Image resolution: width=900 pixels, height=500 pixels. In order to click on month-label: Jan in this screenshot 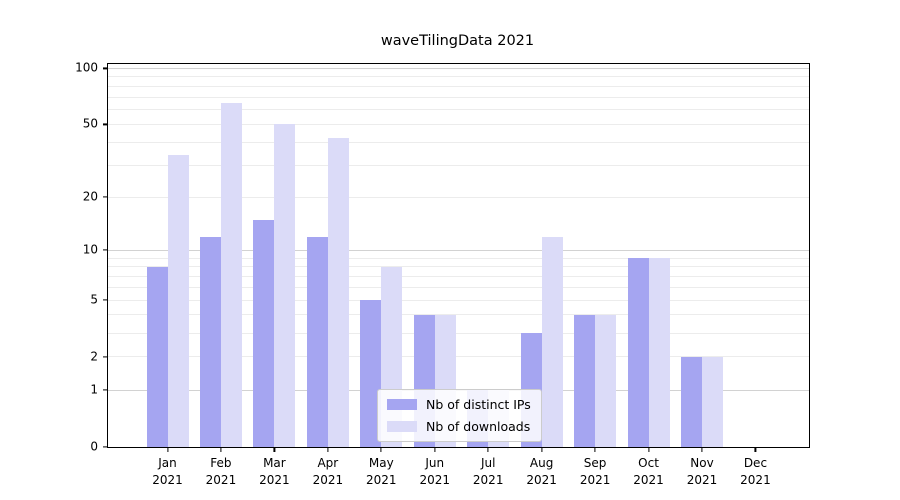, I will do `click(167, 463)`.